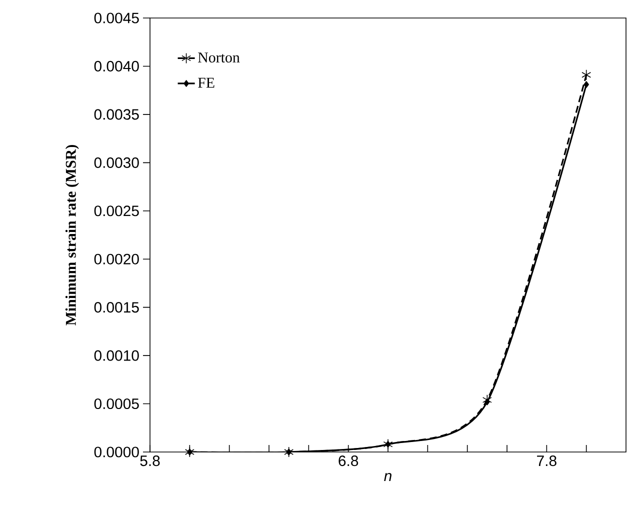 The height and width of the screenshot is (522, 628). I want to click on legend-label: Norton, so click(219, 57).